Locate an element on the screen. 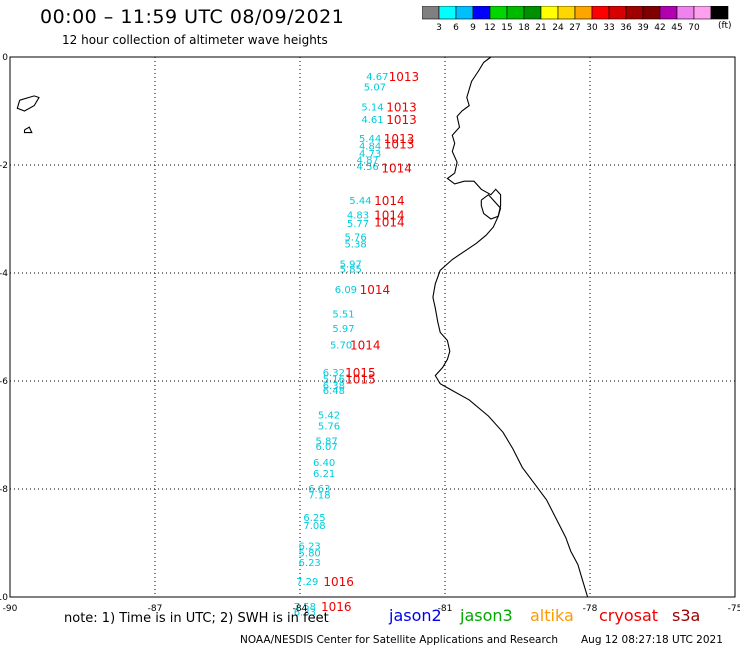 The image size is (740, 650). wave-height-label: 6.38 is located at coordinates (334, 386).